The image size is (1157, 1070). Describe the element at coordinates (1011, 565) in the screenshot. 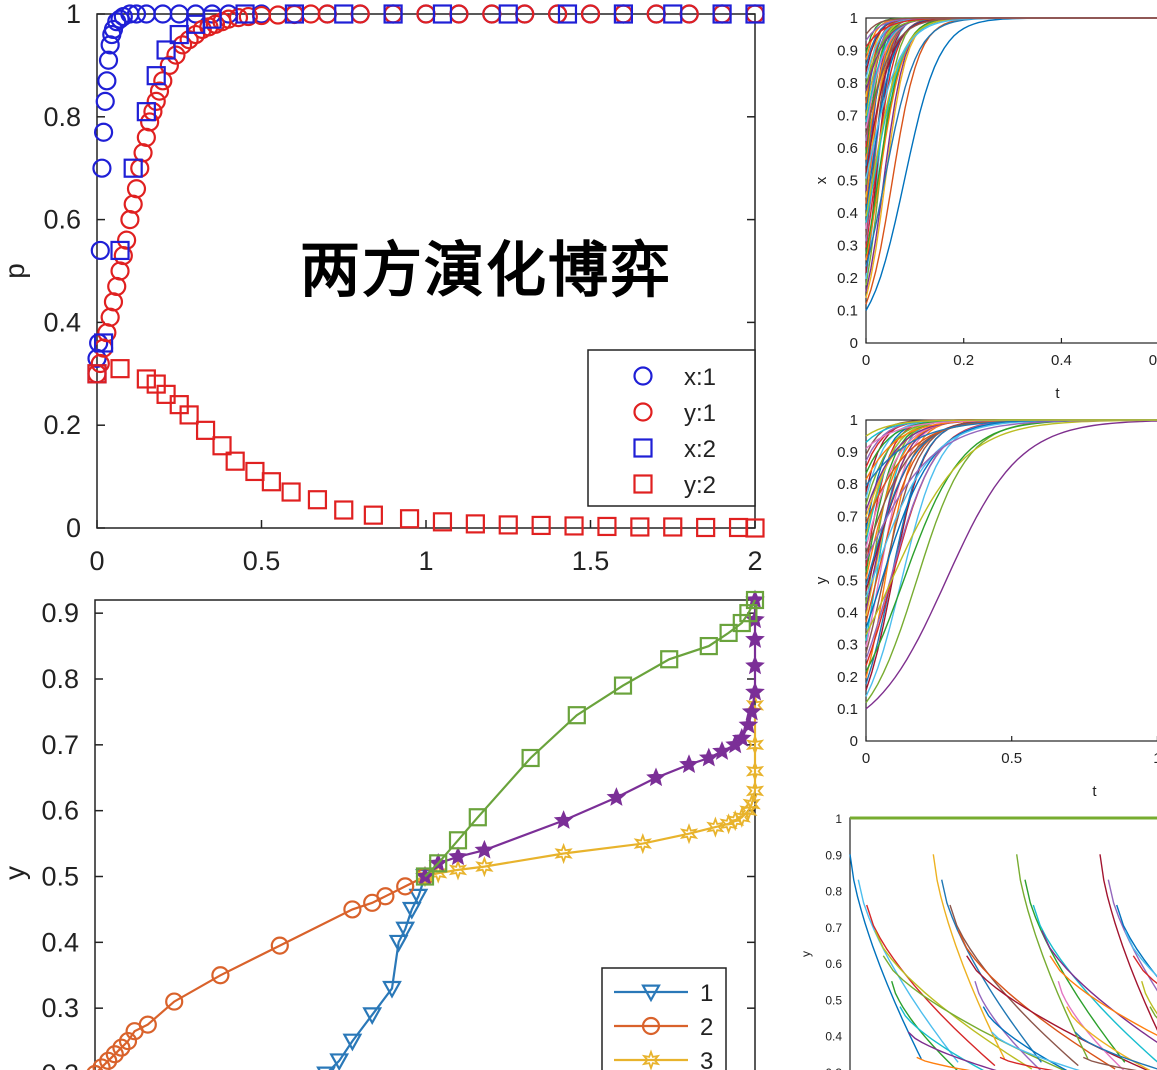

I see `chart-4-curve` at that location.